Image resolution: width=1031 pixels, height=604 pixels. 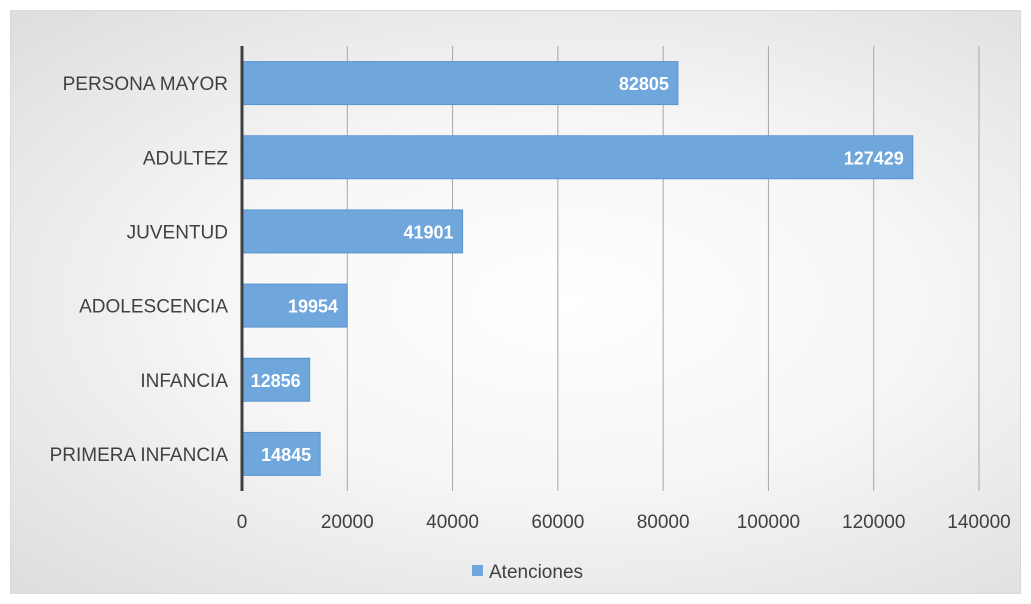 I want to click on x-tick-label: 100000, so click(x=768, y=522).